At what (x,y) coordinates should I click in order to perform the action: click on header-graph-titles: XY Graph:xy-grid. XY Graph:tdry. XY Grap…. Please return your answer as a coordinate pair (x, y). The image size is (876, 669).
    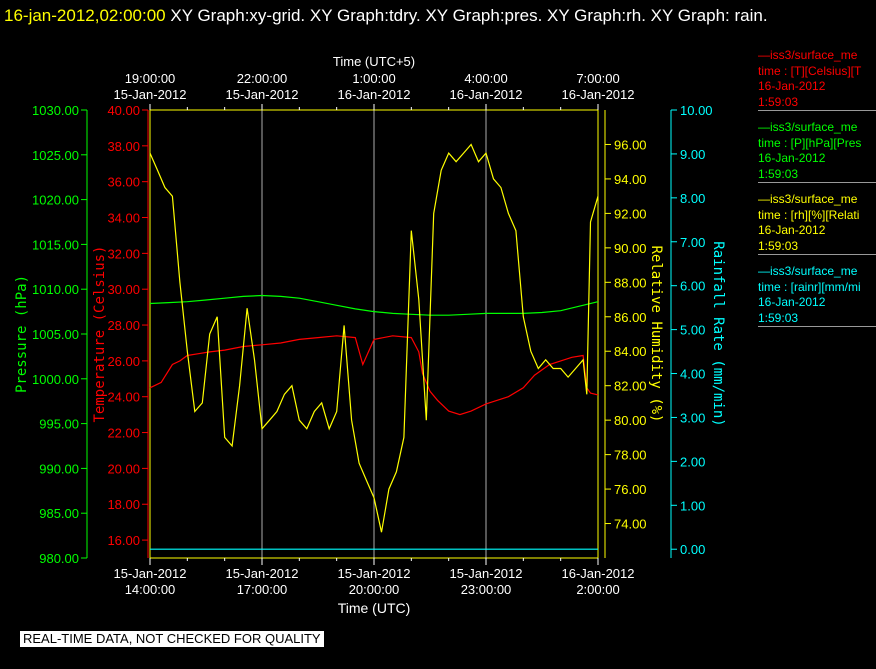
    Looking at the image, I should click on (466, 15).